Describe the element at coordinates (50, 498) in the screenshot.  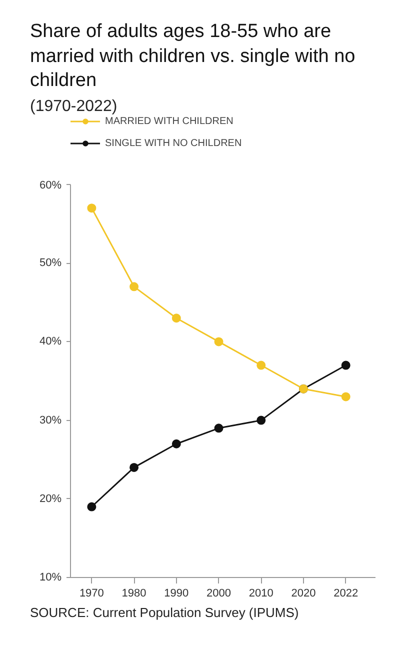
I see `y-tick-label: 20%` at that location.